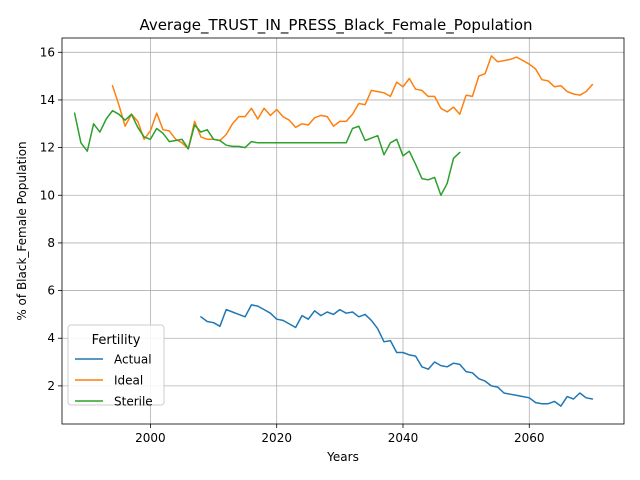 The width and height of the screenshot is (640, 480). Describe the element at coordinates (529, 438) in the screenshot. I see `x-tick-label: 2060` at that location.